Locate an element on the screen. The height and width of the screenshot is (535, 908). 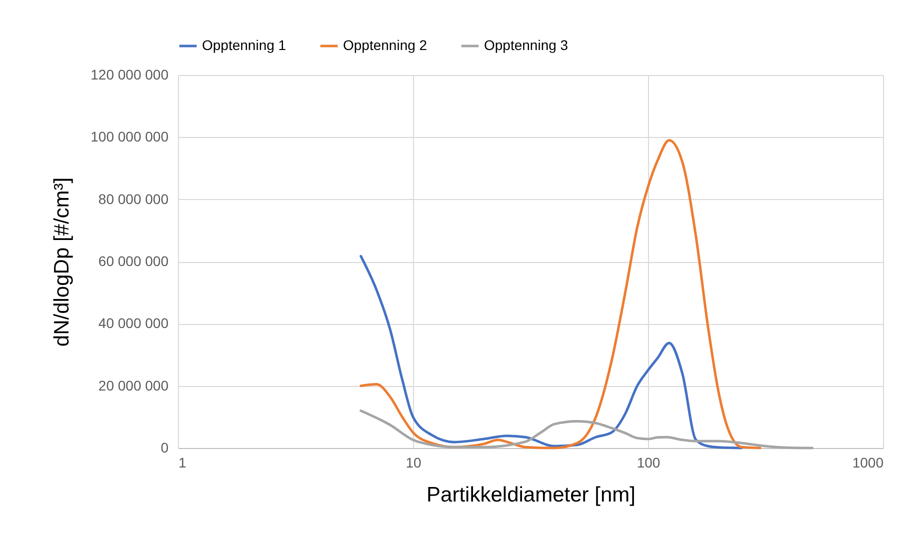
y-tick-label: 80 000 000 is located at coordinates (133, 198).